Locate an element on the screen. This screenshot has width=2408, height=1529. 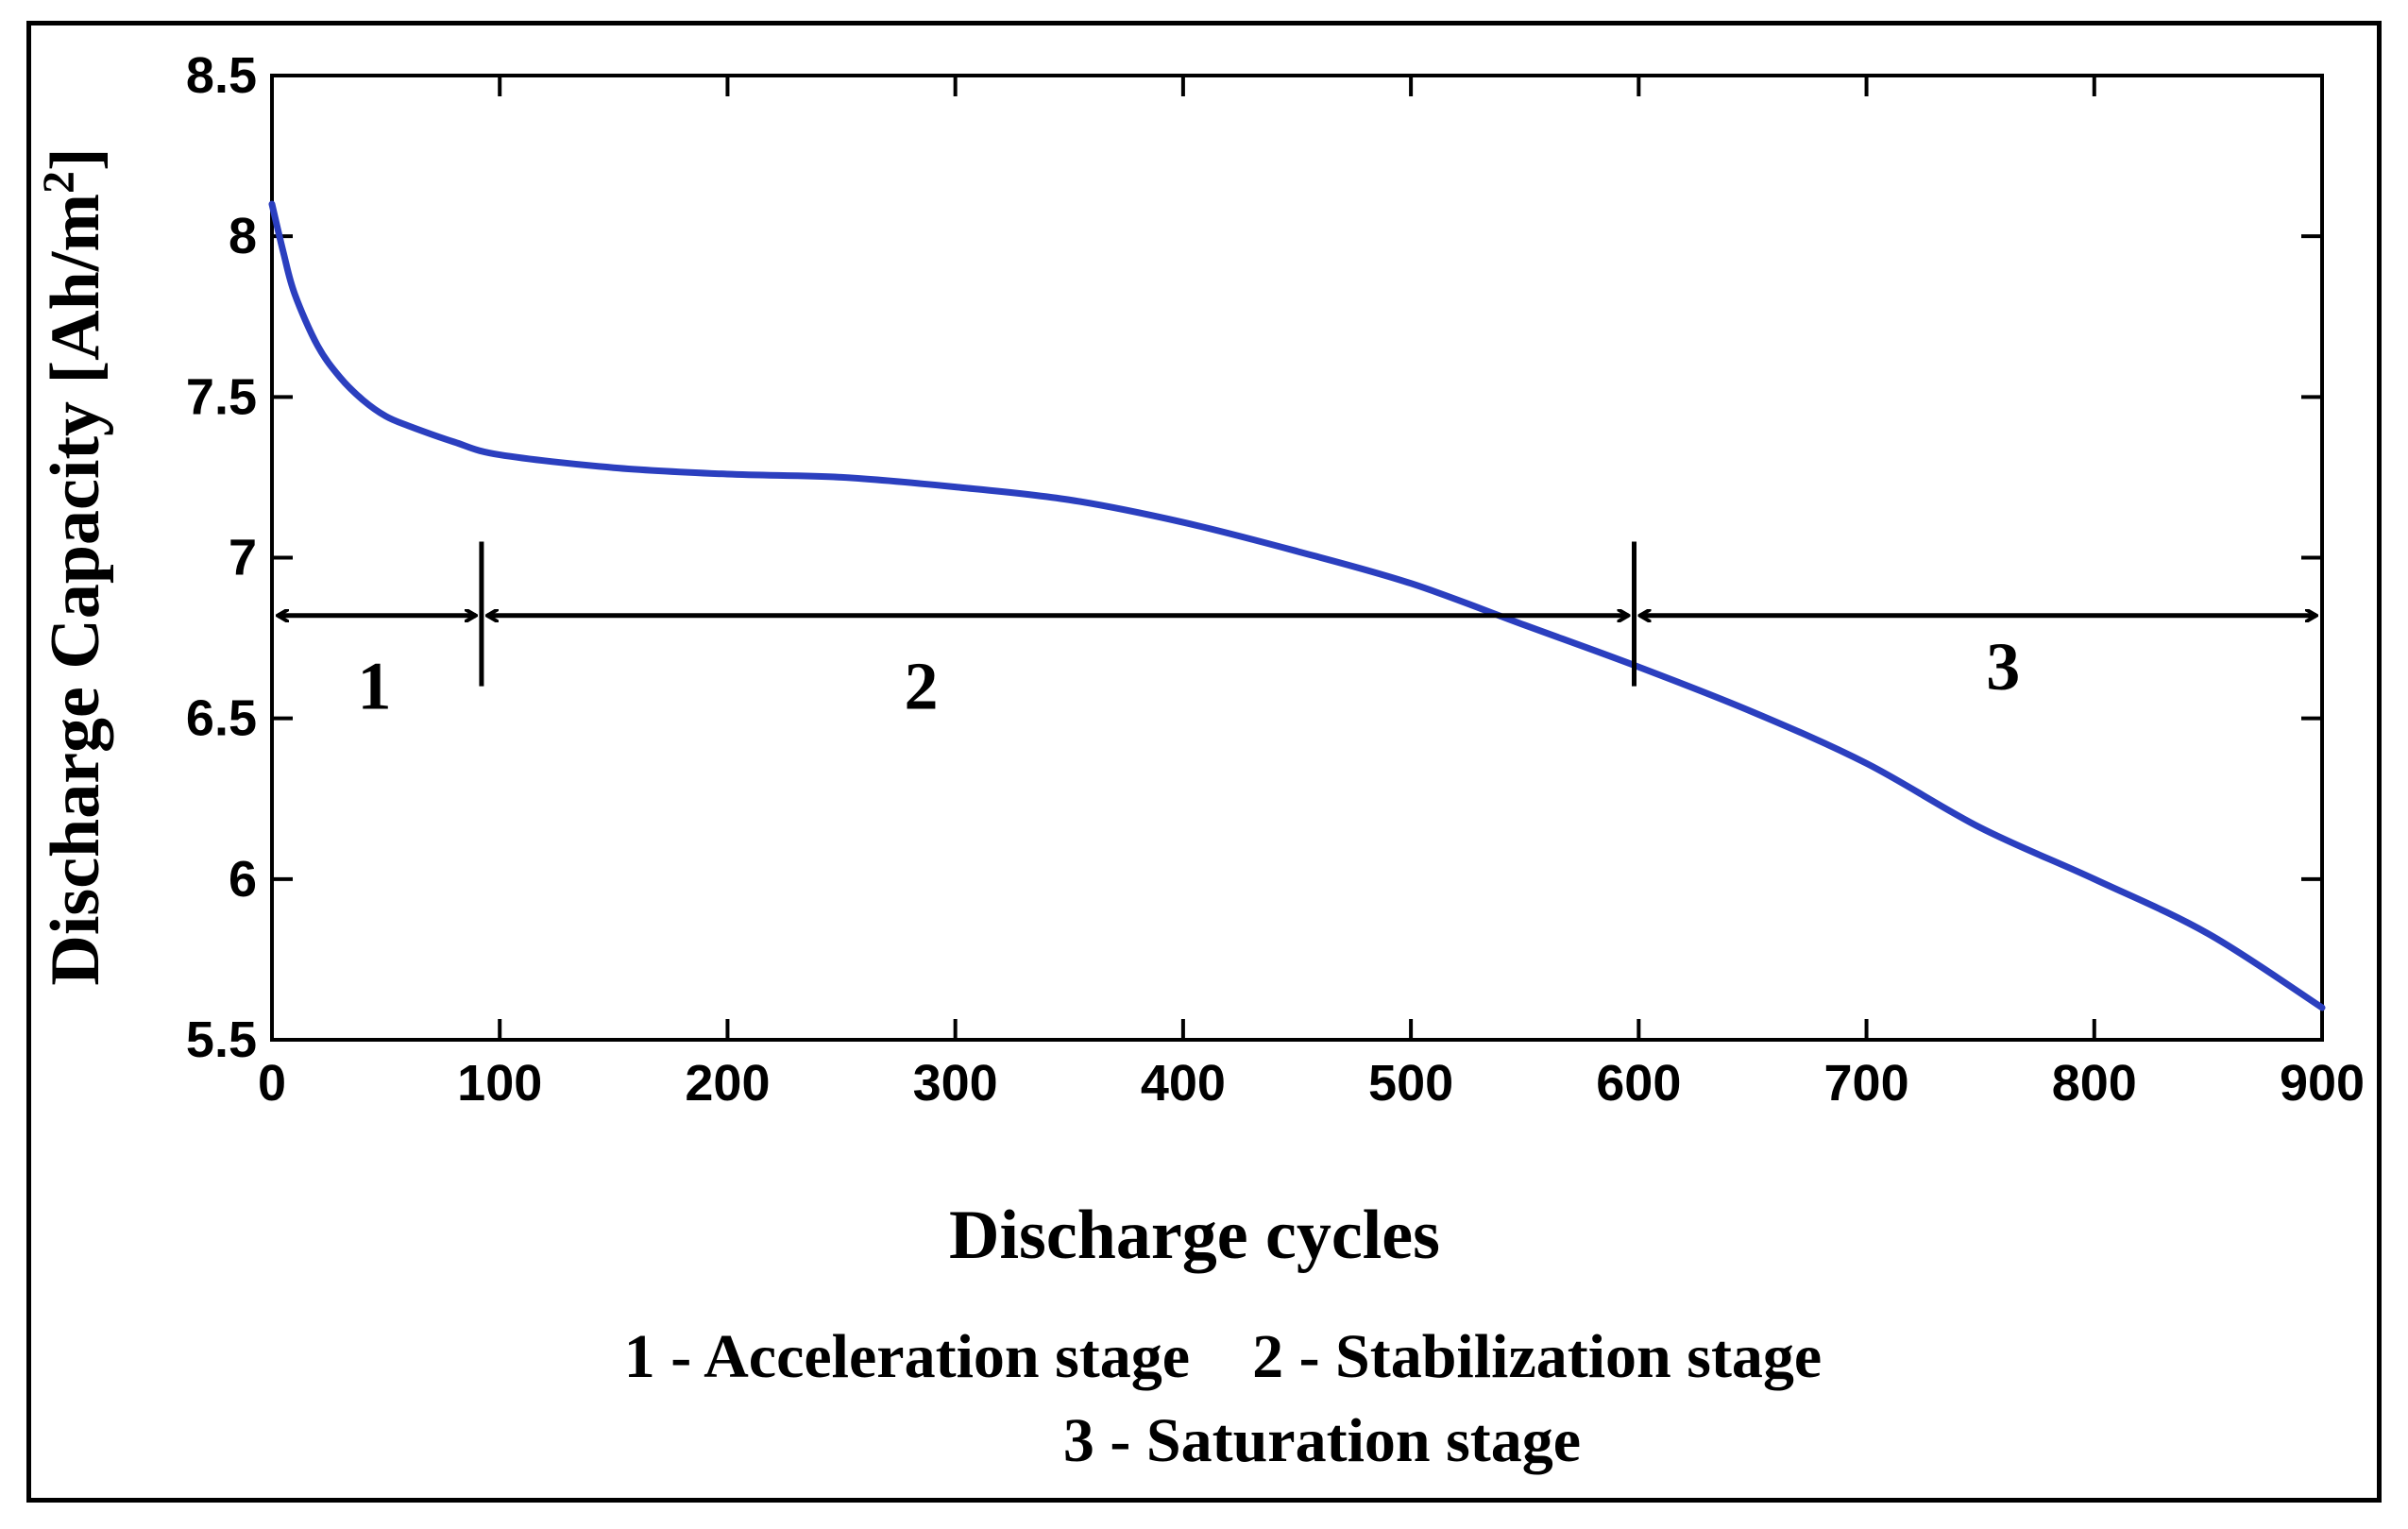
stage-label: 2 is located at coordinates (921, 686).